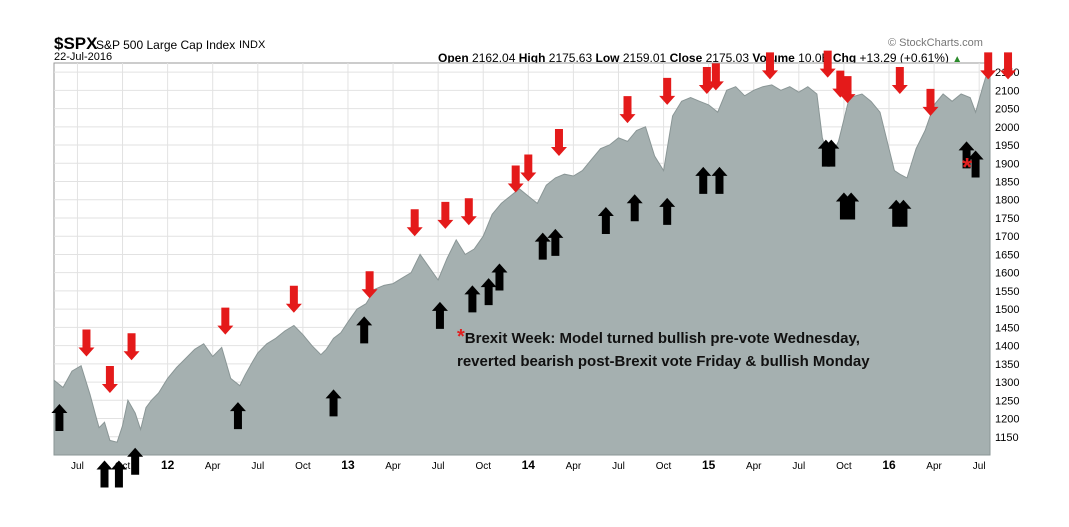  What do you see at coordinates (166, 45) in the screenshot?
I see `index-name: S&P 500 Large Cap Index` at bounding box center [166, 45].